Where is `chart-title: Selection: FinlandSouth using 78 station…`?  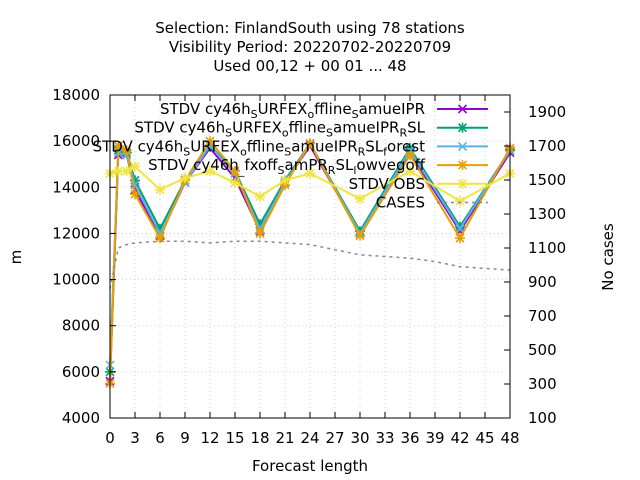
chart-title: Selection: FinlandSouth using 78 station… is located at coordinates (310, 47).